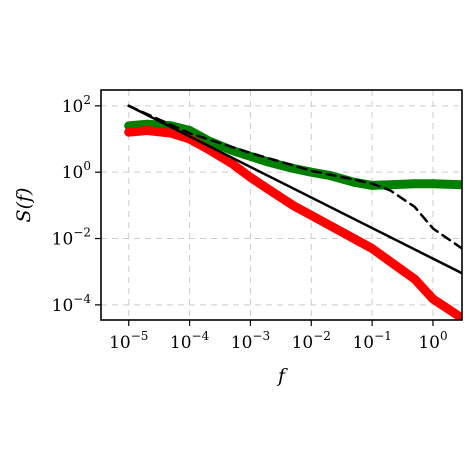 This screenshot has height=474, width=474. Describe the element at coordinates (190, 341) in the screenshot. I see `x-tick-label: 10⁻⁴` at that location.